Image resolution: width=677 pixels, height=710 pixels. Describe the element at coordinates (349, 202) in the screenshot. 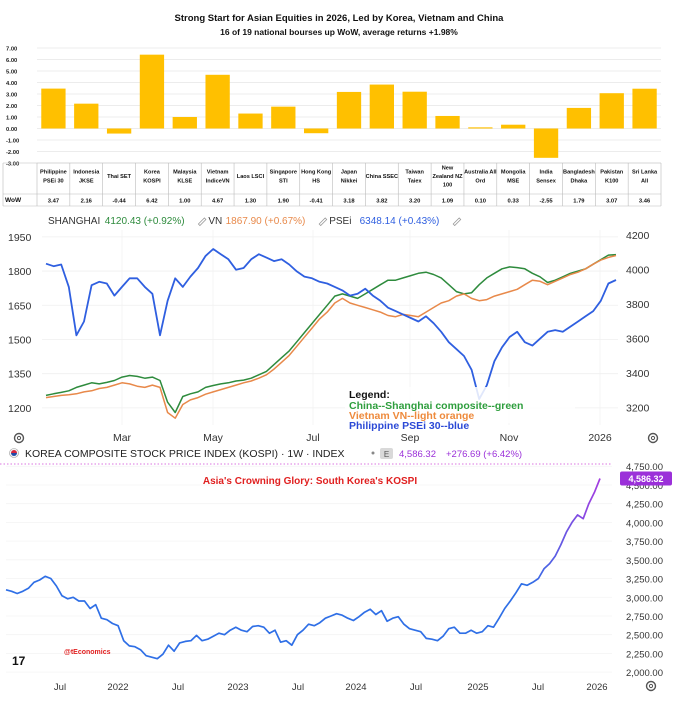

I see `bar-value-label: 3.18` at that location.